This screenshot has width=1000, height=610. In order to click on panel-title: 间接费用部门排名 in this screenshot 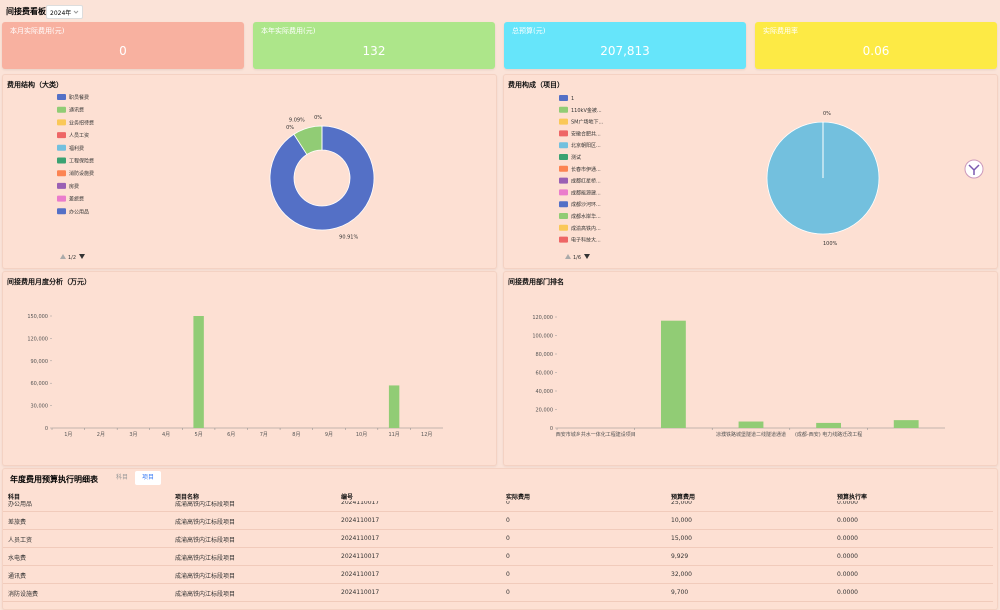, I will do `click(536, 282)`.